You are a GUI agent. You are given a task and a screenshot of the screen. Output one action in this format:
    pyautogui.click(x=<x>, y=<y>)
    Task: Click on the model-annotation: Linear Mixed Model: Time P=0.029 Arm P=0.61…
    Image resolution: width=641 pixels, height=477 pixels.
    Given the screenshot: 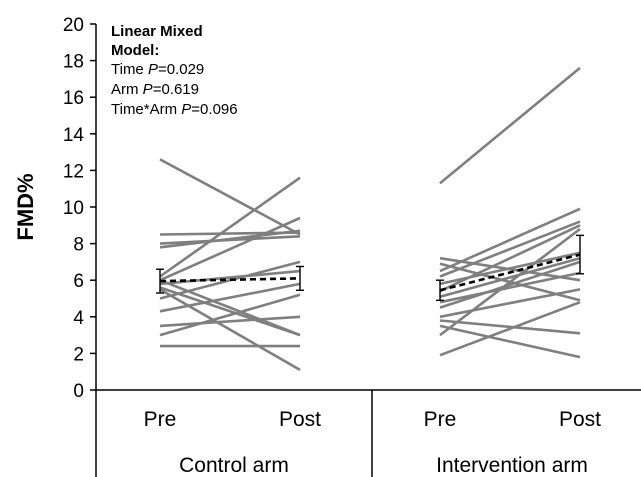 What is the action you would take?
    pyautogui.click(x=174, y=70)
    